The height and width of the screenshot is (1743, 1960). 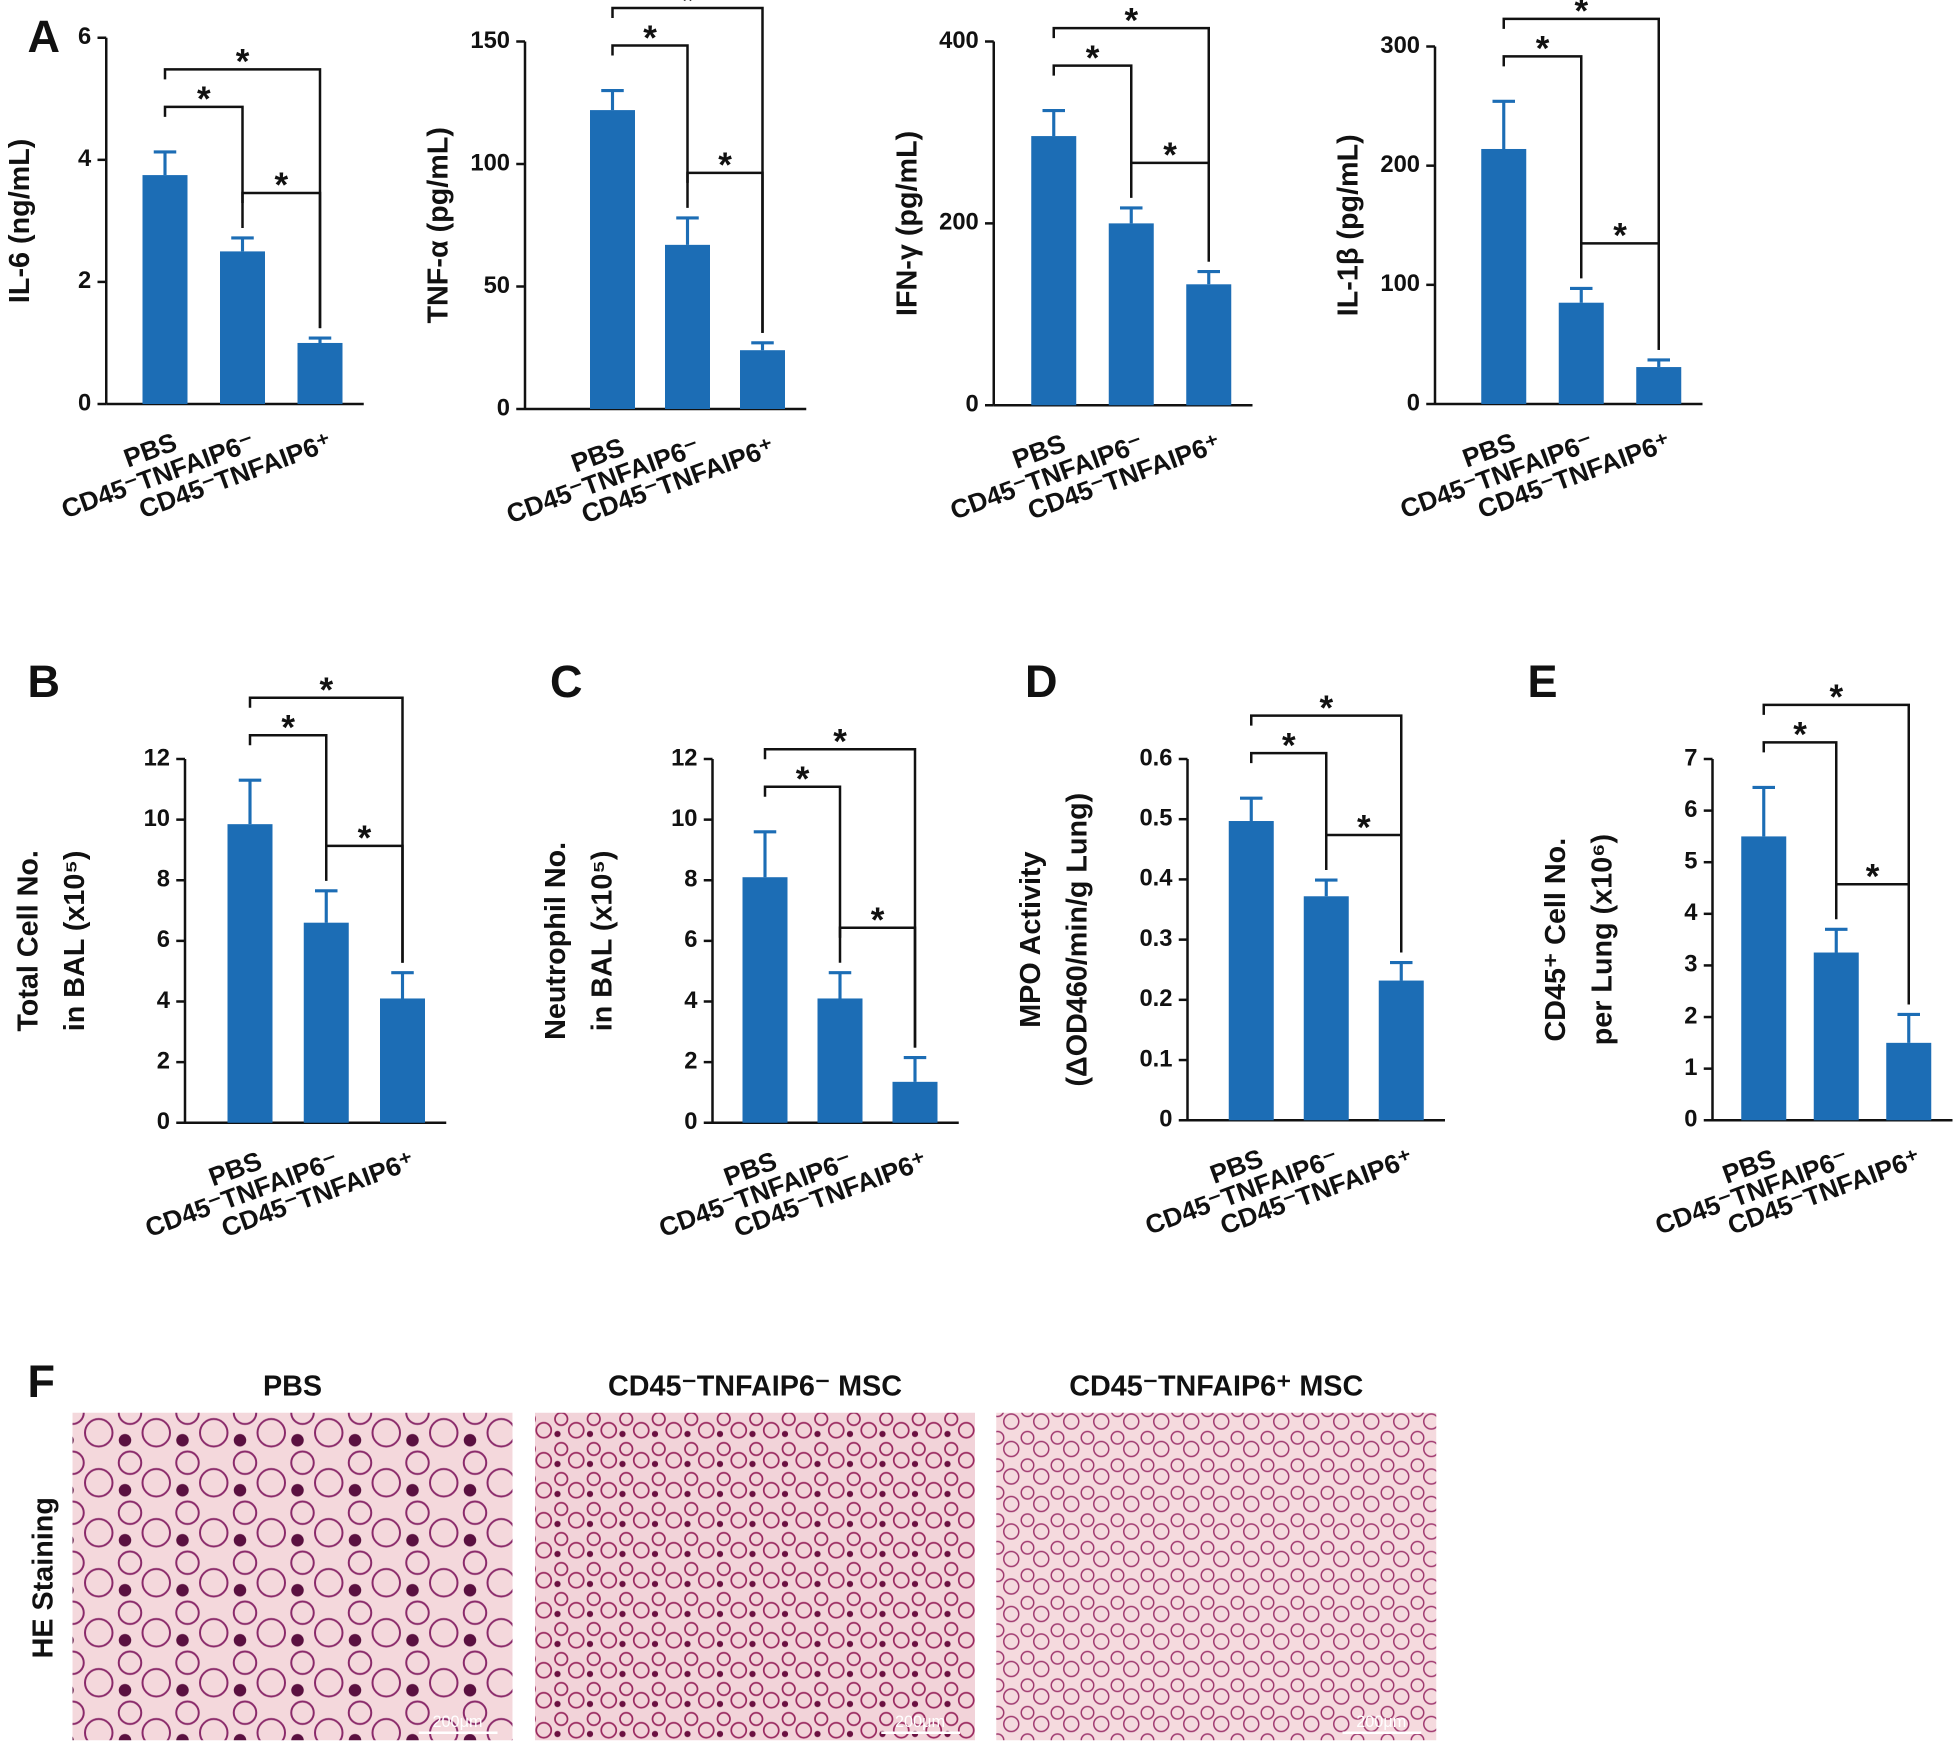 What do you see at coordinates (1155, 938) in the screenshot?
I see `y-tick-label: 0.3` at bounding box center [1155, 938].